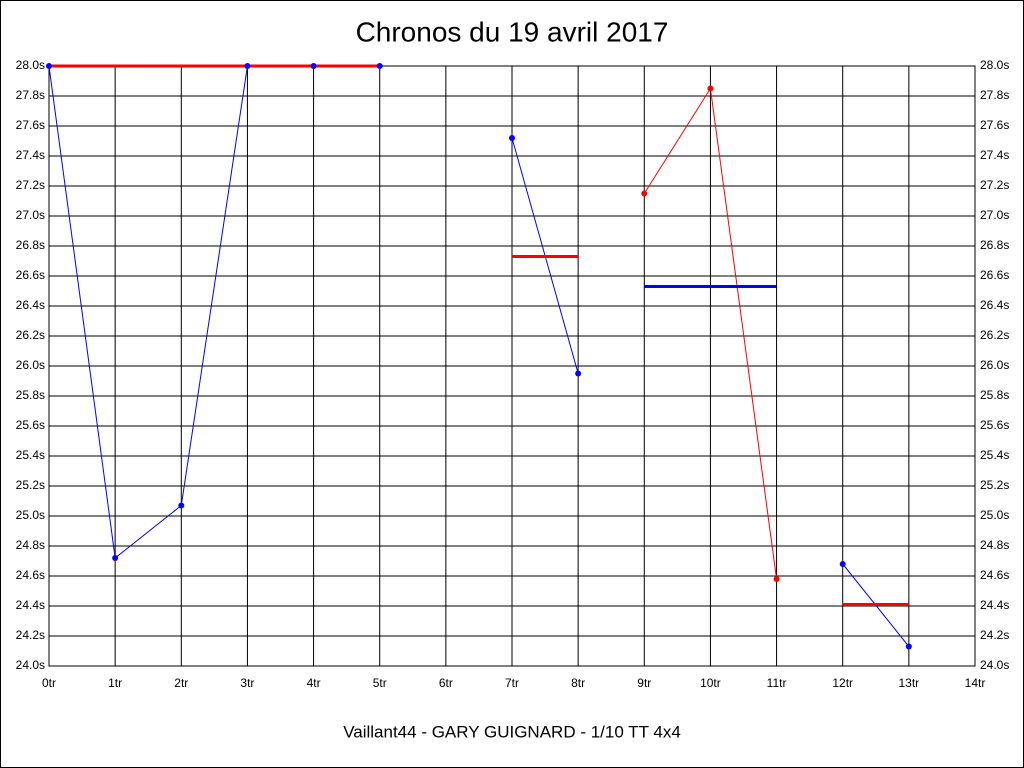  I want to click on chart-footer: Vaillant44 - GARY GUIGNARD - 1/10 TT 4x4, so click(512, 731).